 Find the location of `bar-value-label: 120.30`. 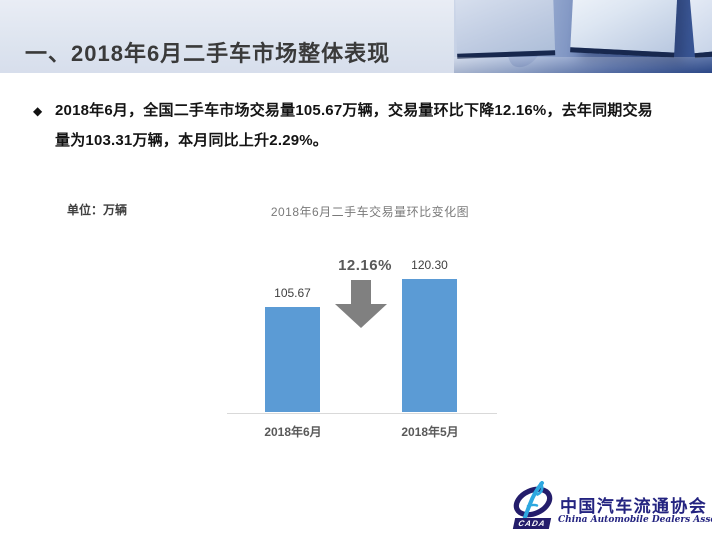

bar-value-label: 120.30 is located at coordinates (429, 265).